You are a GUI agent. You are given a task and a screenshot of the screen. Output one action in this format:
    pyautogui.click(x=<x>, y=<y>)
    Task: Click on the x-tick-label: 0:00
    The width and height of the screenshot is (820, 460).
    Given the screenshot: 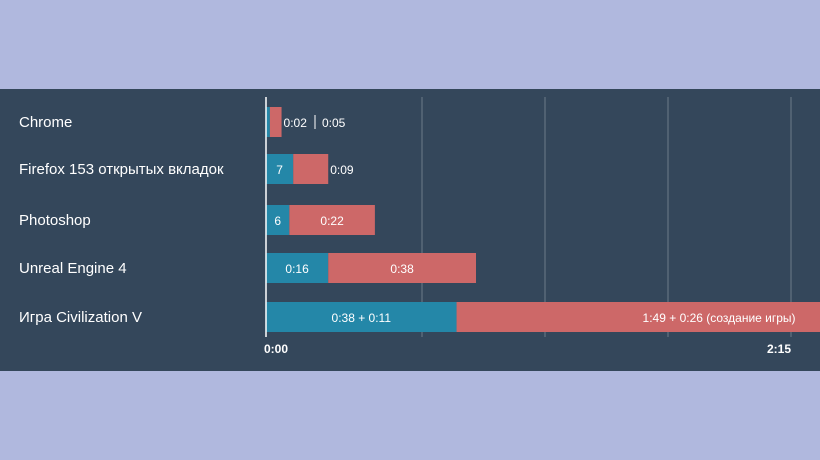 What is the action you would take?
    pyautogui.click(x=276, y=349)
    